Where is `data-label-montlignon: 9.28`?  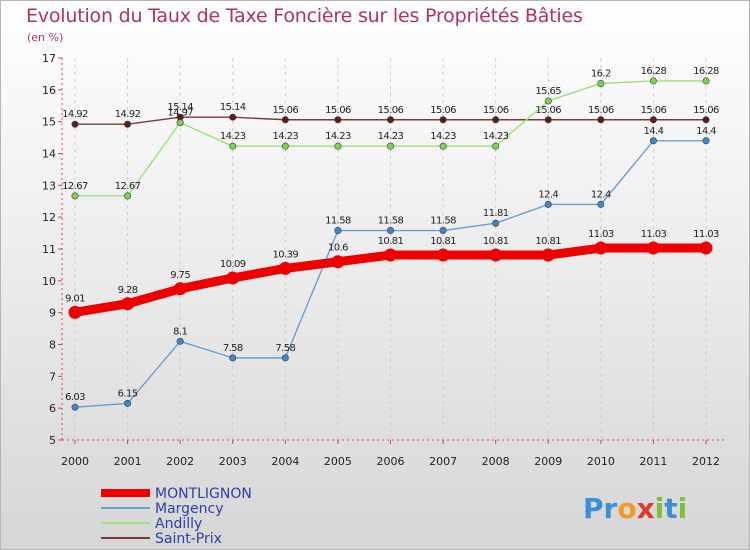
data-label-montlignon: 9.28 is located at coordinates (128, 290).